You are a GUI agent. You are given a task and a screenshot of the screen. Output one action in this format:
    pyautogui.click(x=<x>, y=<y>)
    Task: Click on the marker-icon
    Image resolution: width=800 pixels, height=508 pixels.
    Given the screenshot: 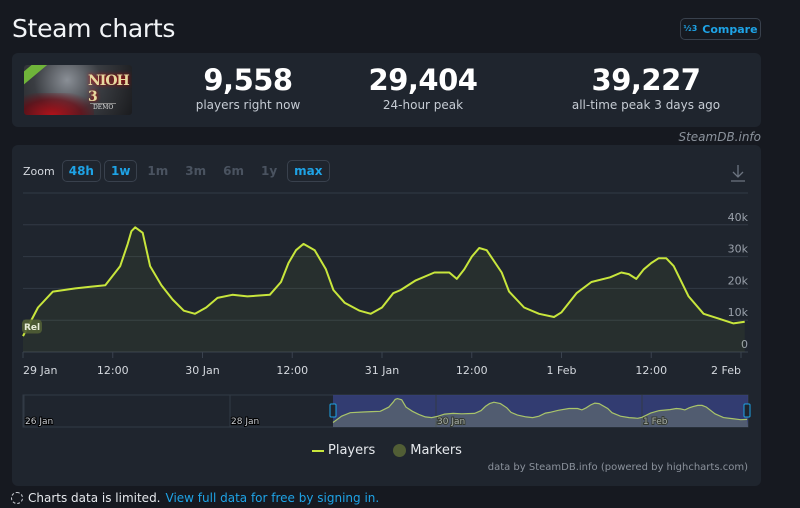 What is the action you would take?
    pyautogui.click(x=400, y=450)
    